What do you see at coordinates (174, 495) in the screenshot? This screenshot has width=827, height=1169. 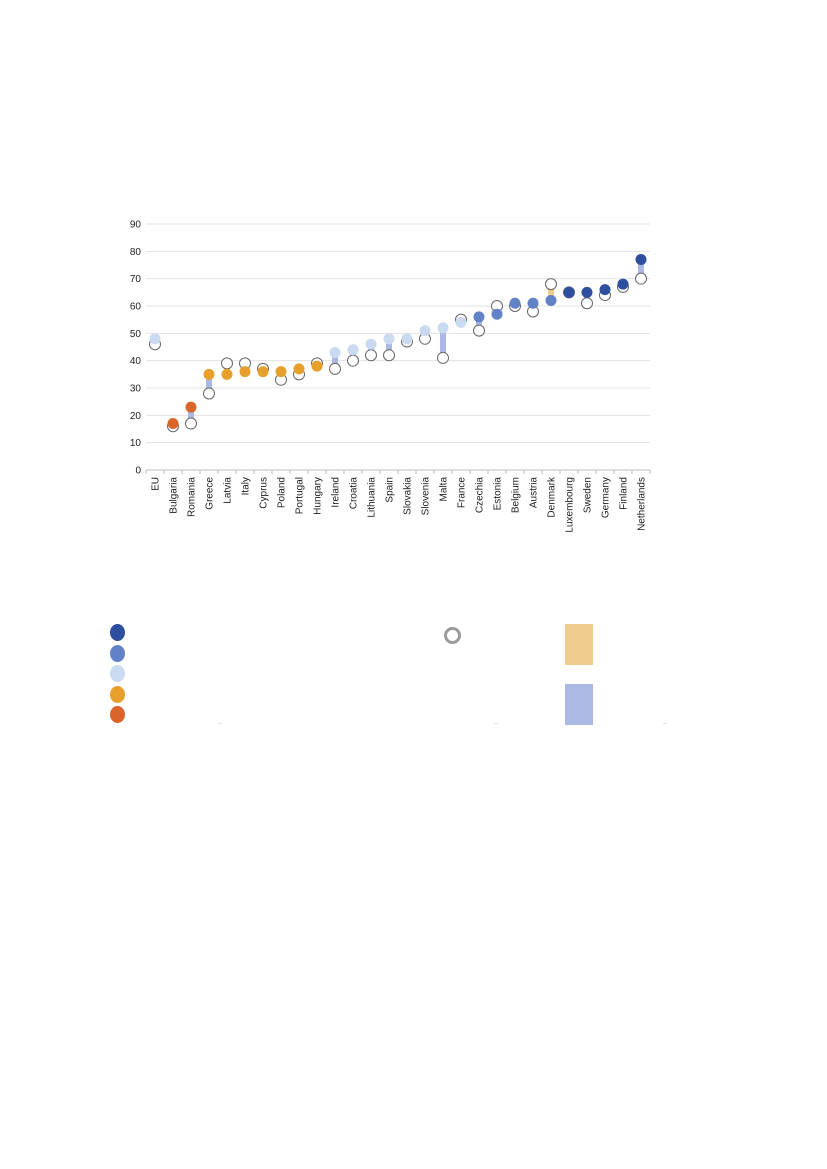 I see `category-label: Bulgaria` at bounding box center [174, 495].